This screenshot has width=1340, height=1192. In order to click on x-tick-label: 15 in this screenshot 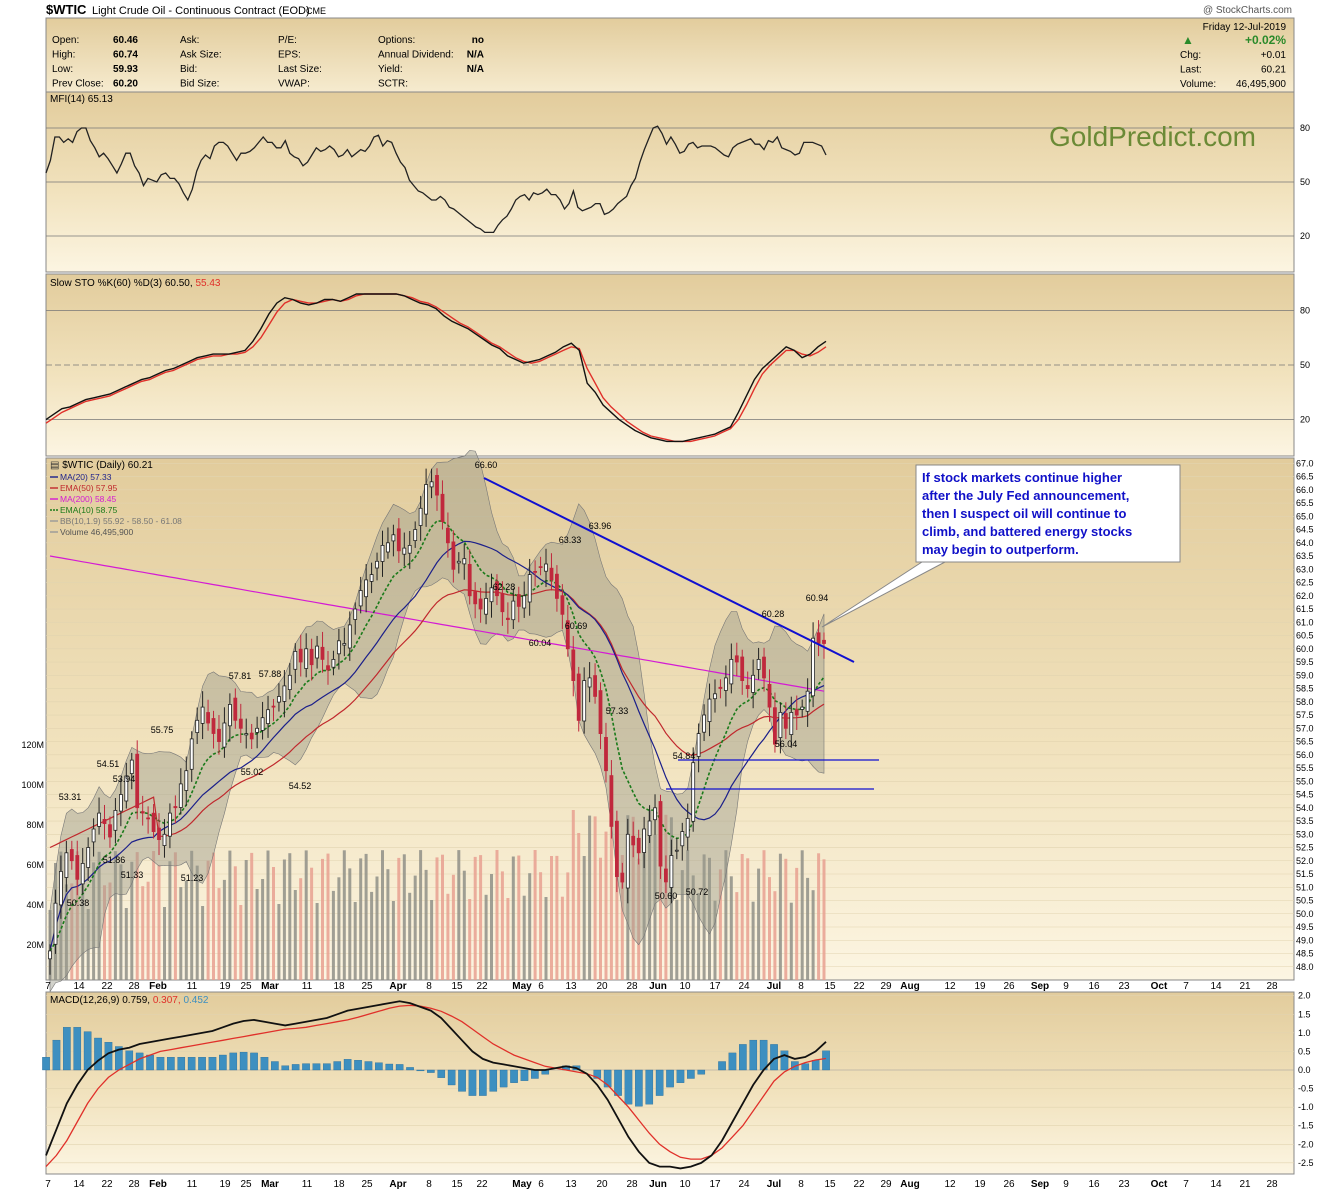, I will do `click(457, 1184)`.